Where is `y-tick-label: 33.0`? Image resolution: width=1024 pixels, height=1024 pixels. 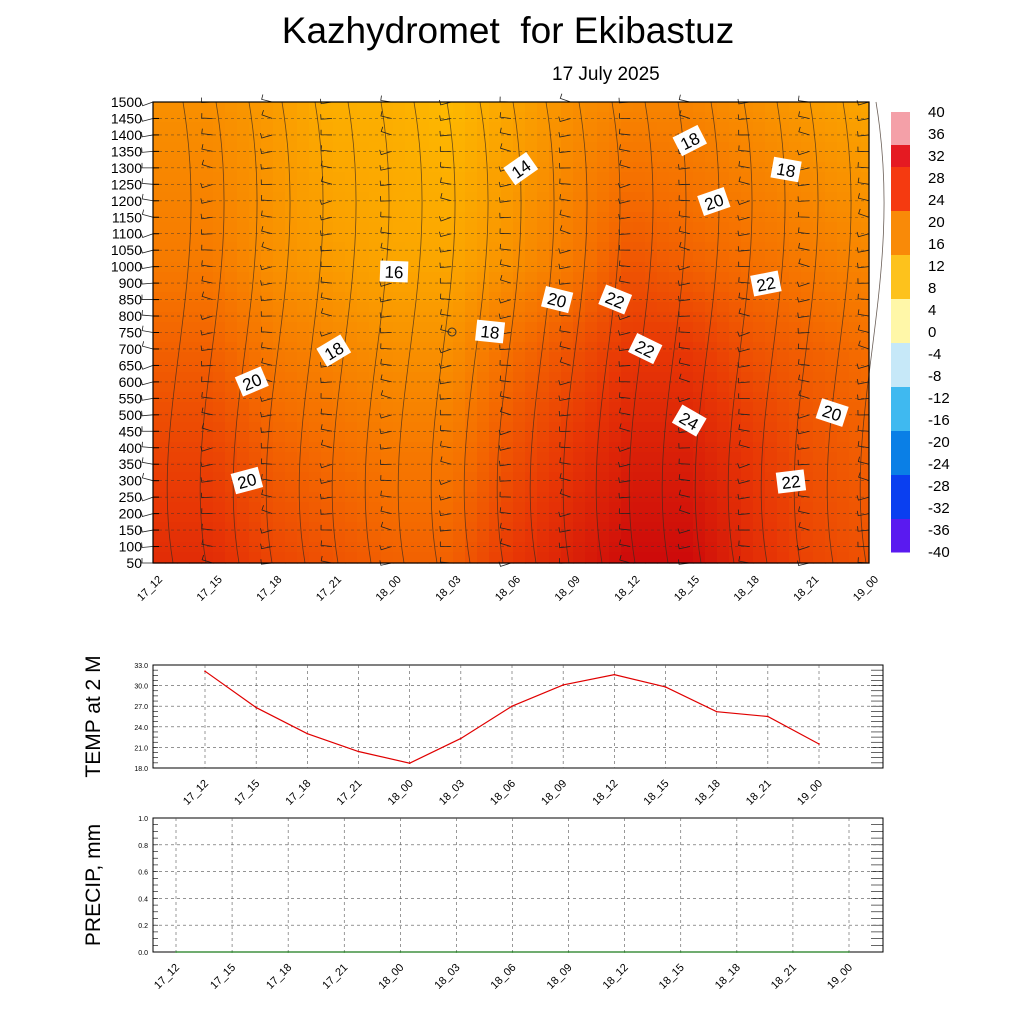
y-tick-label: 33.0 is located at coordinates (141, 666).